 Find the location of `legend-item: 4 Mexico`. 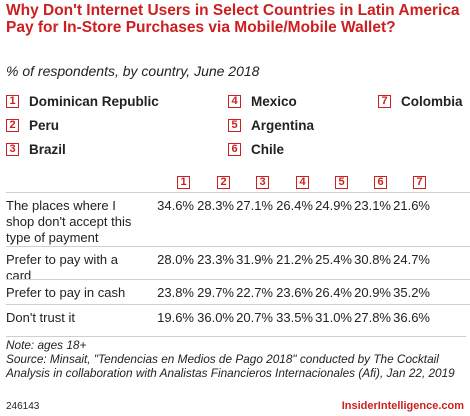

legend-item: 4 Mexico is located at coordinates (262, 101).